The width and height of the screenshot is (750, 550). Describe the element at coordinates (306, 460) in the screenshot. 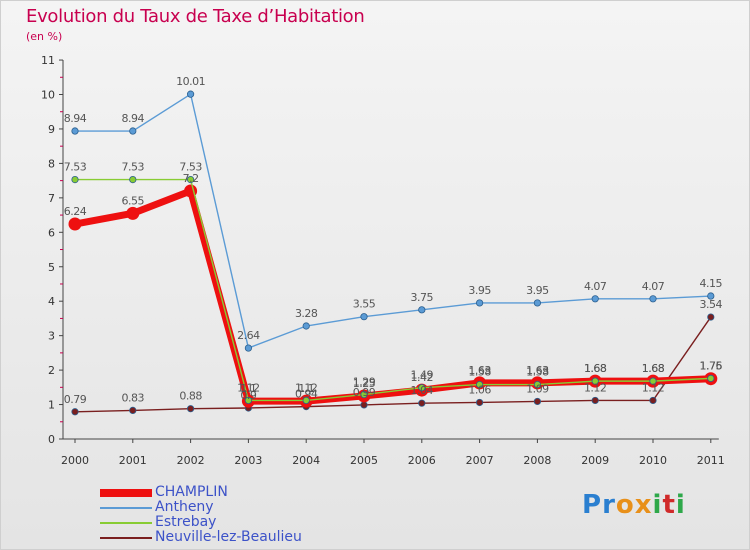

I see `x-tick-label: 2004` at that location.